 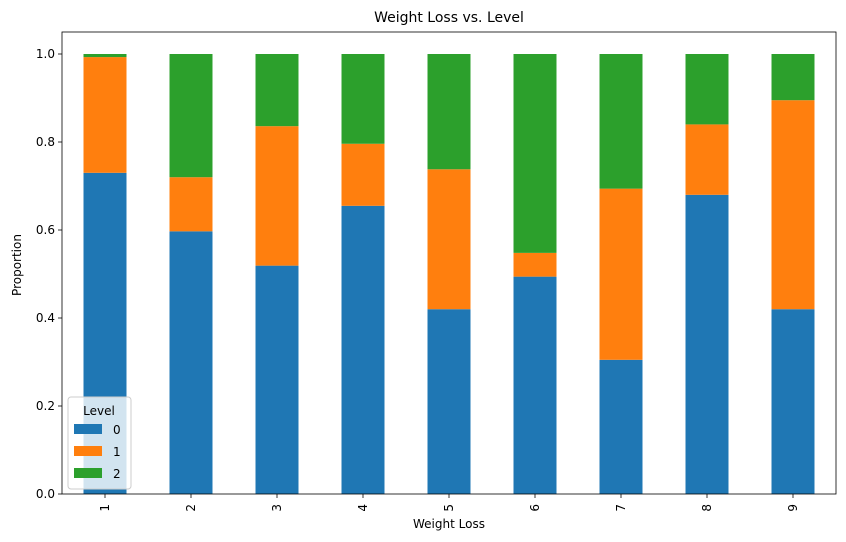 I want to click on legend-entry: 1, so click(x=117, y=452).